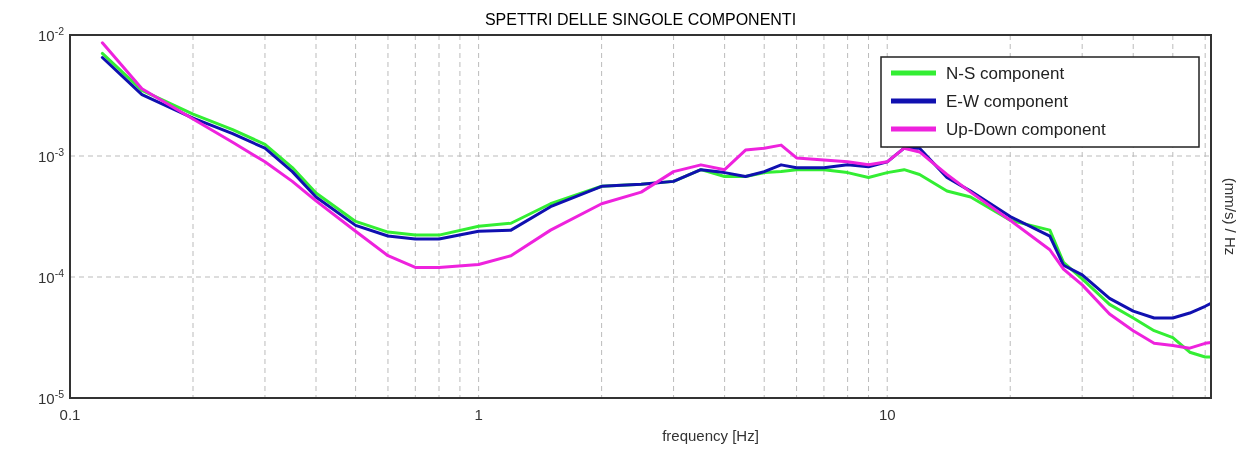 The image size is (1258, 455). I want to click on y-tick-label: 10$^{-4}$, so click(51, 276).